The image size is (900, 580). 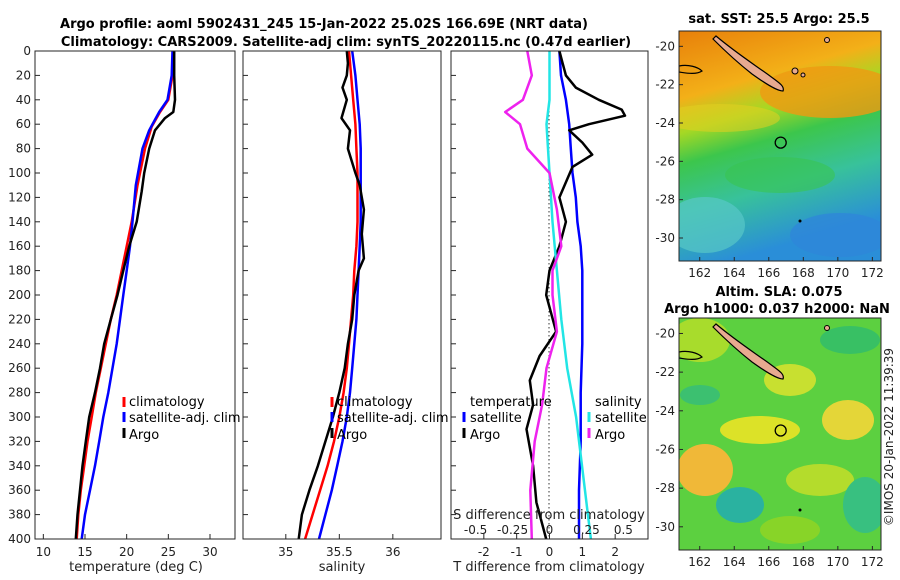 I want to click on legend-salinity-title: salinity, so click(x=618, y=402).